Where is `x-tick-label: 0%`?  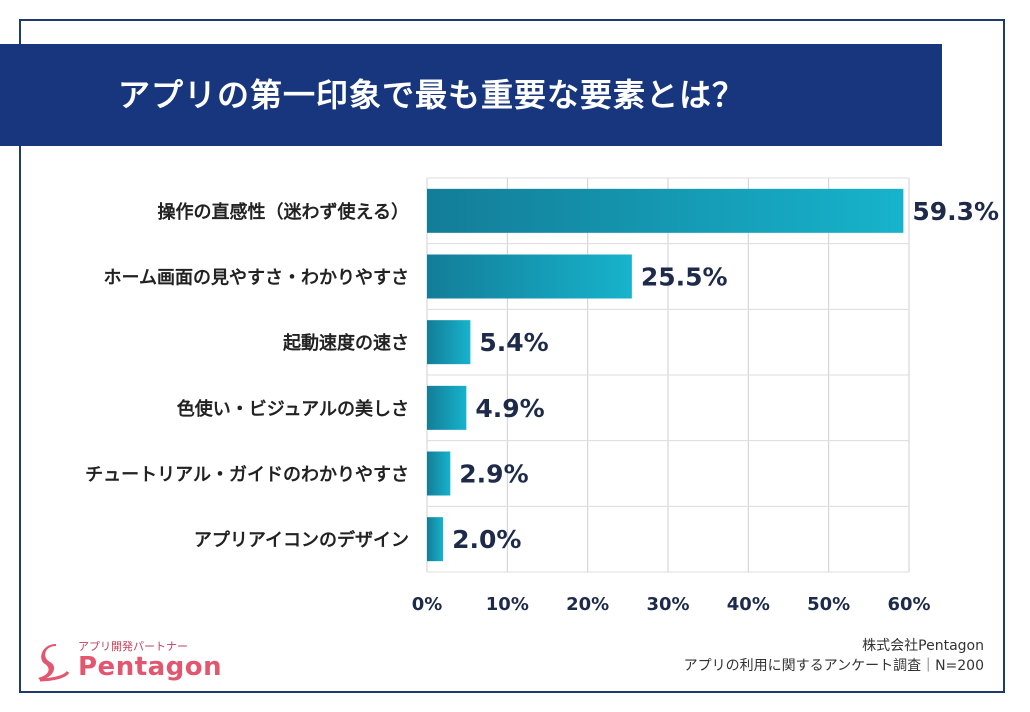 x-tick-label: 0% is located at coordinates (427, 604).